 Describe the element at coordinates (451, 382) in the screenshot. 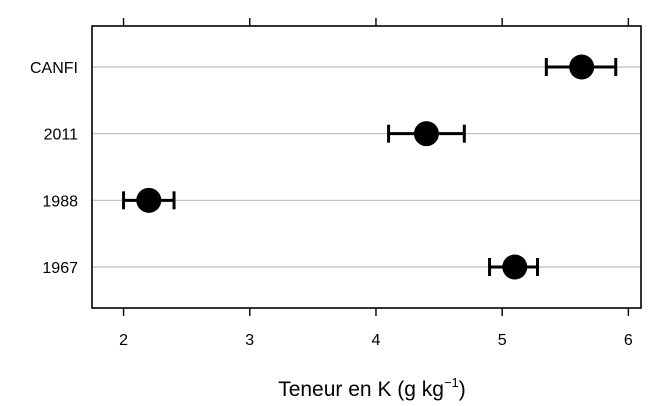

I see `x-axis-title-superscript: −1` at that location.